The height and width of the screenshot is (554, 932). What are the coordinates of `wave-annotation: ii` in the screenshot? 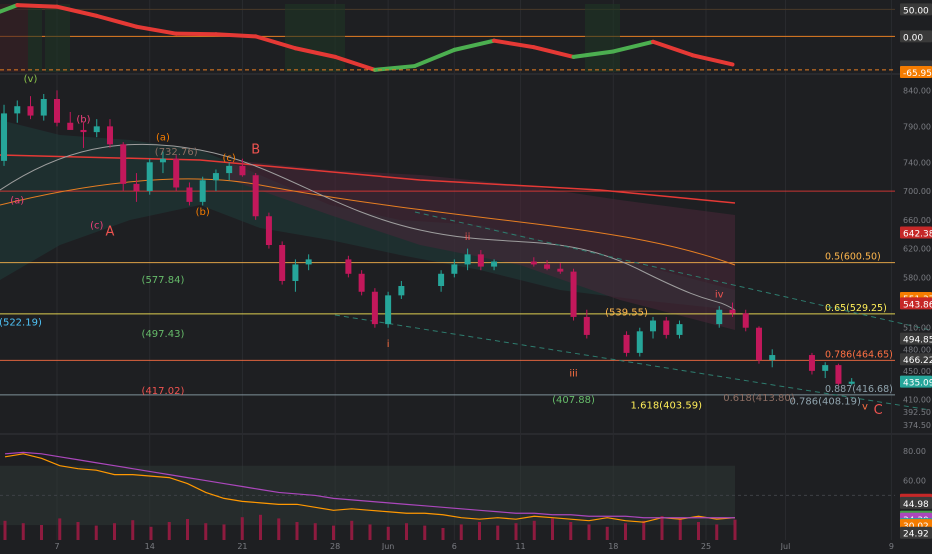 It's located at (468, 237).